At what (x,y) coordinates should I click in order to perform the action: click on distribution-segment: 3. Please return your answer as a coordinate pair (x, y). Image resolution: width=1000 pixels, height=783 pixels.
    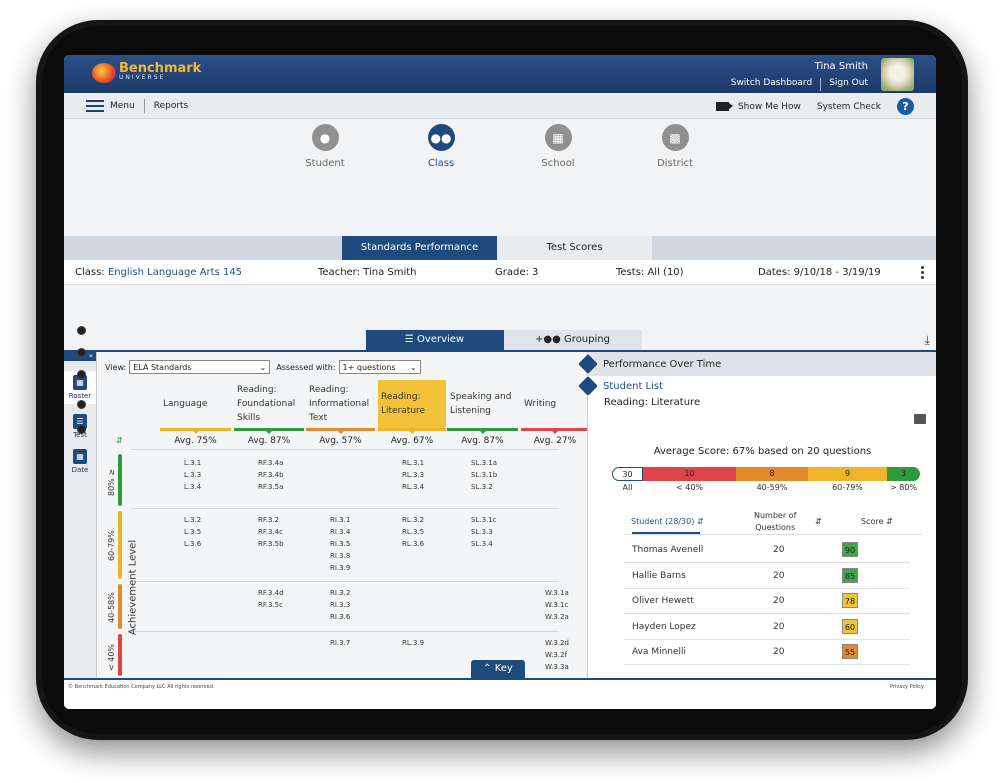
    Looking at the image, I should click on (903, 474).